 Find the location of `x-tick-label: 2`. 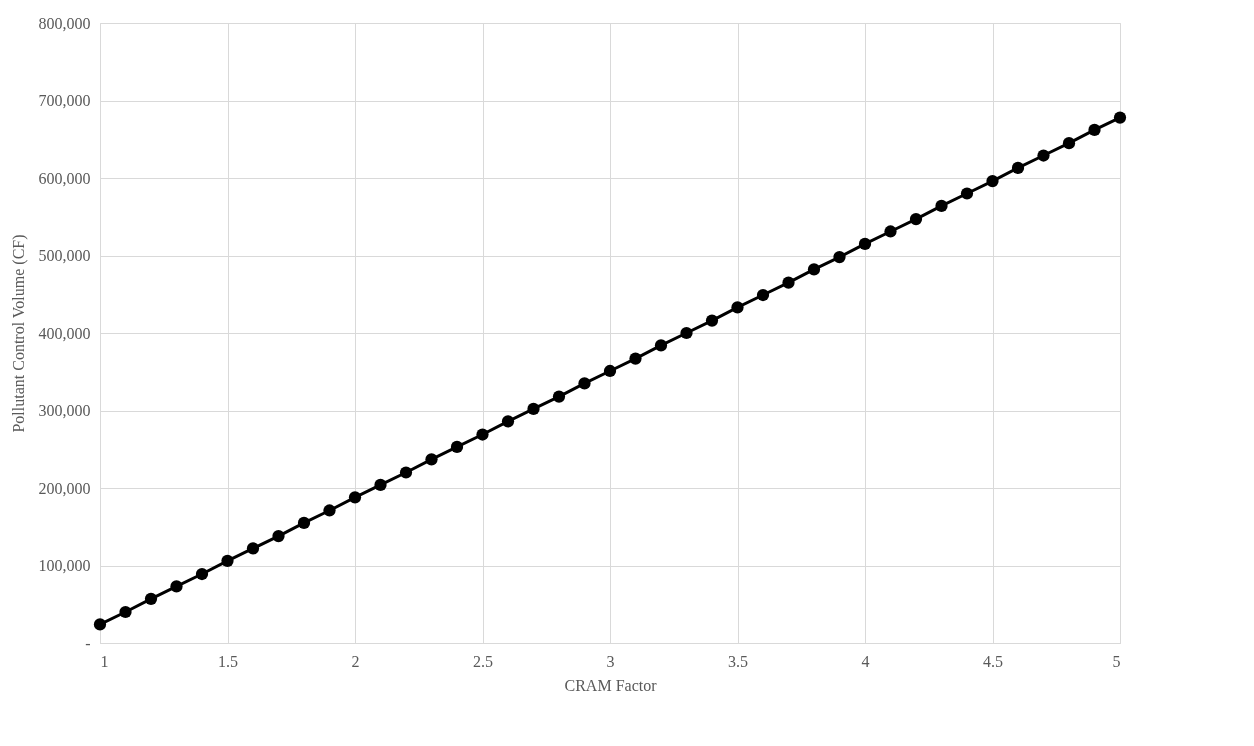

x-tick-label: 2 is located at coordinates (355, 661).